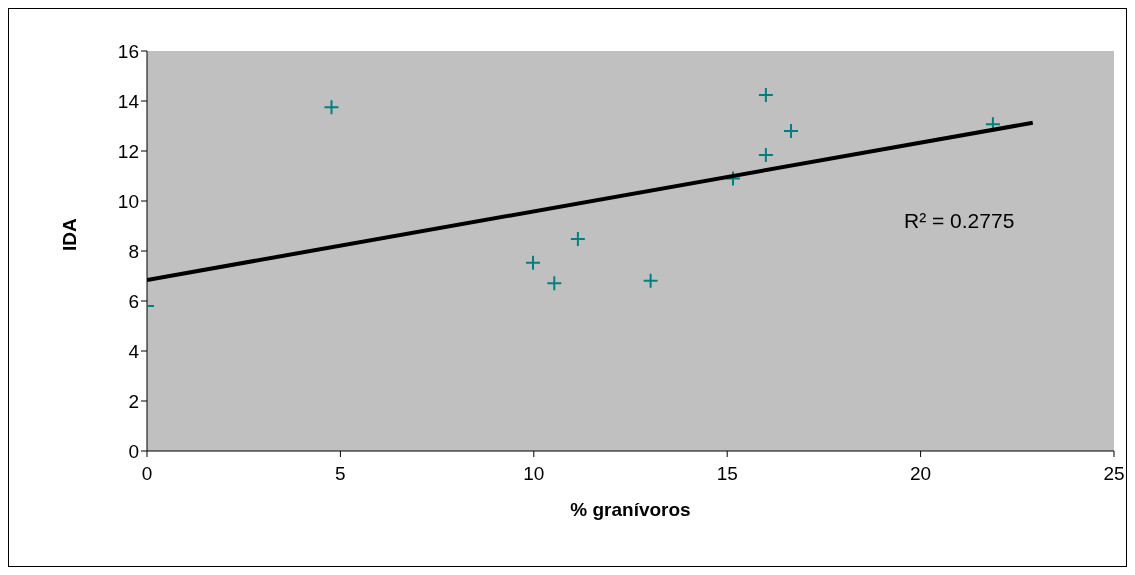  What do you see at coordinates (630, 510) in the screenshot?
I see `x-axis-title: % granívoros` at bounding box center [630, 510].